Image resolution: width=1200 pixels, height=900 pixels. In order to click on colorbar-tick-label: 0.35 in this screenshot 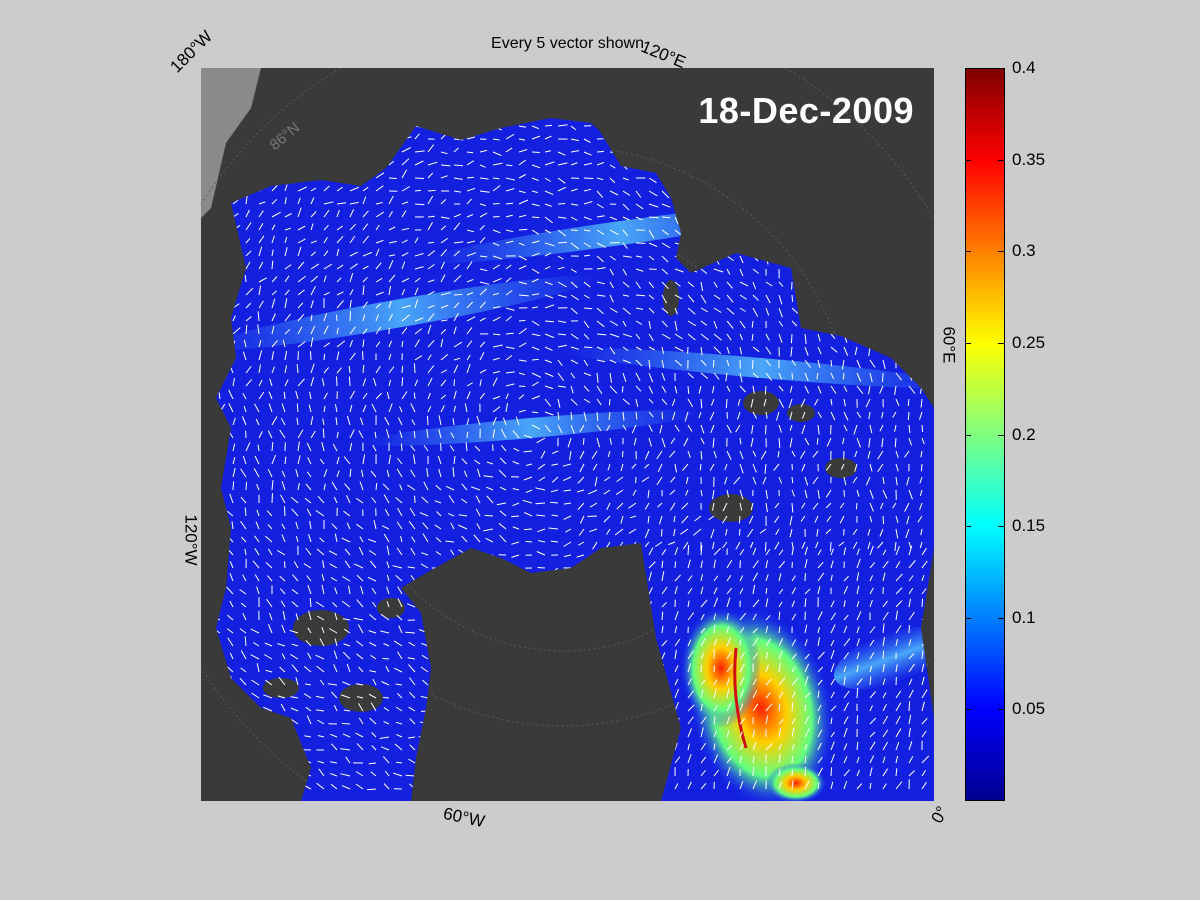, I will do `click(1029, 159)`.